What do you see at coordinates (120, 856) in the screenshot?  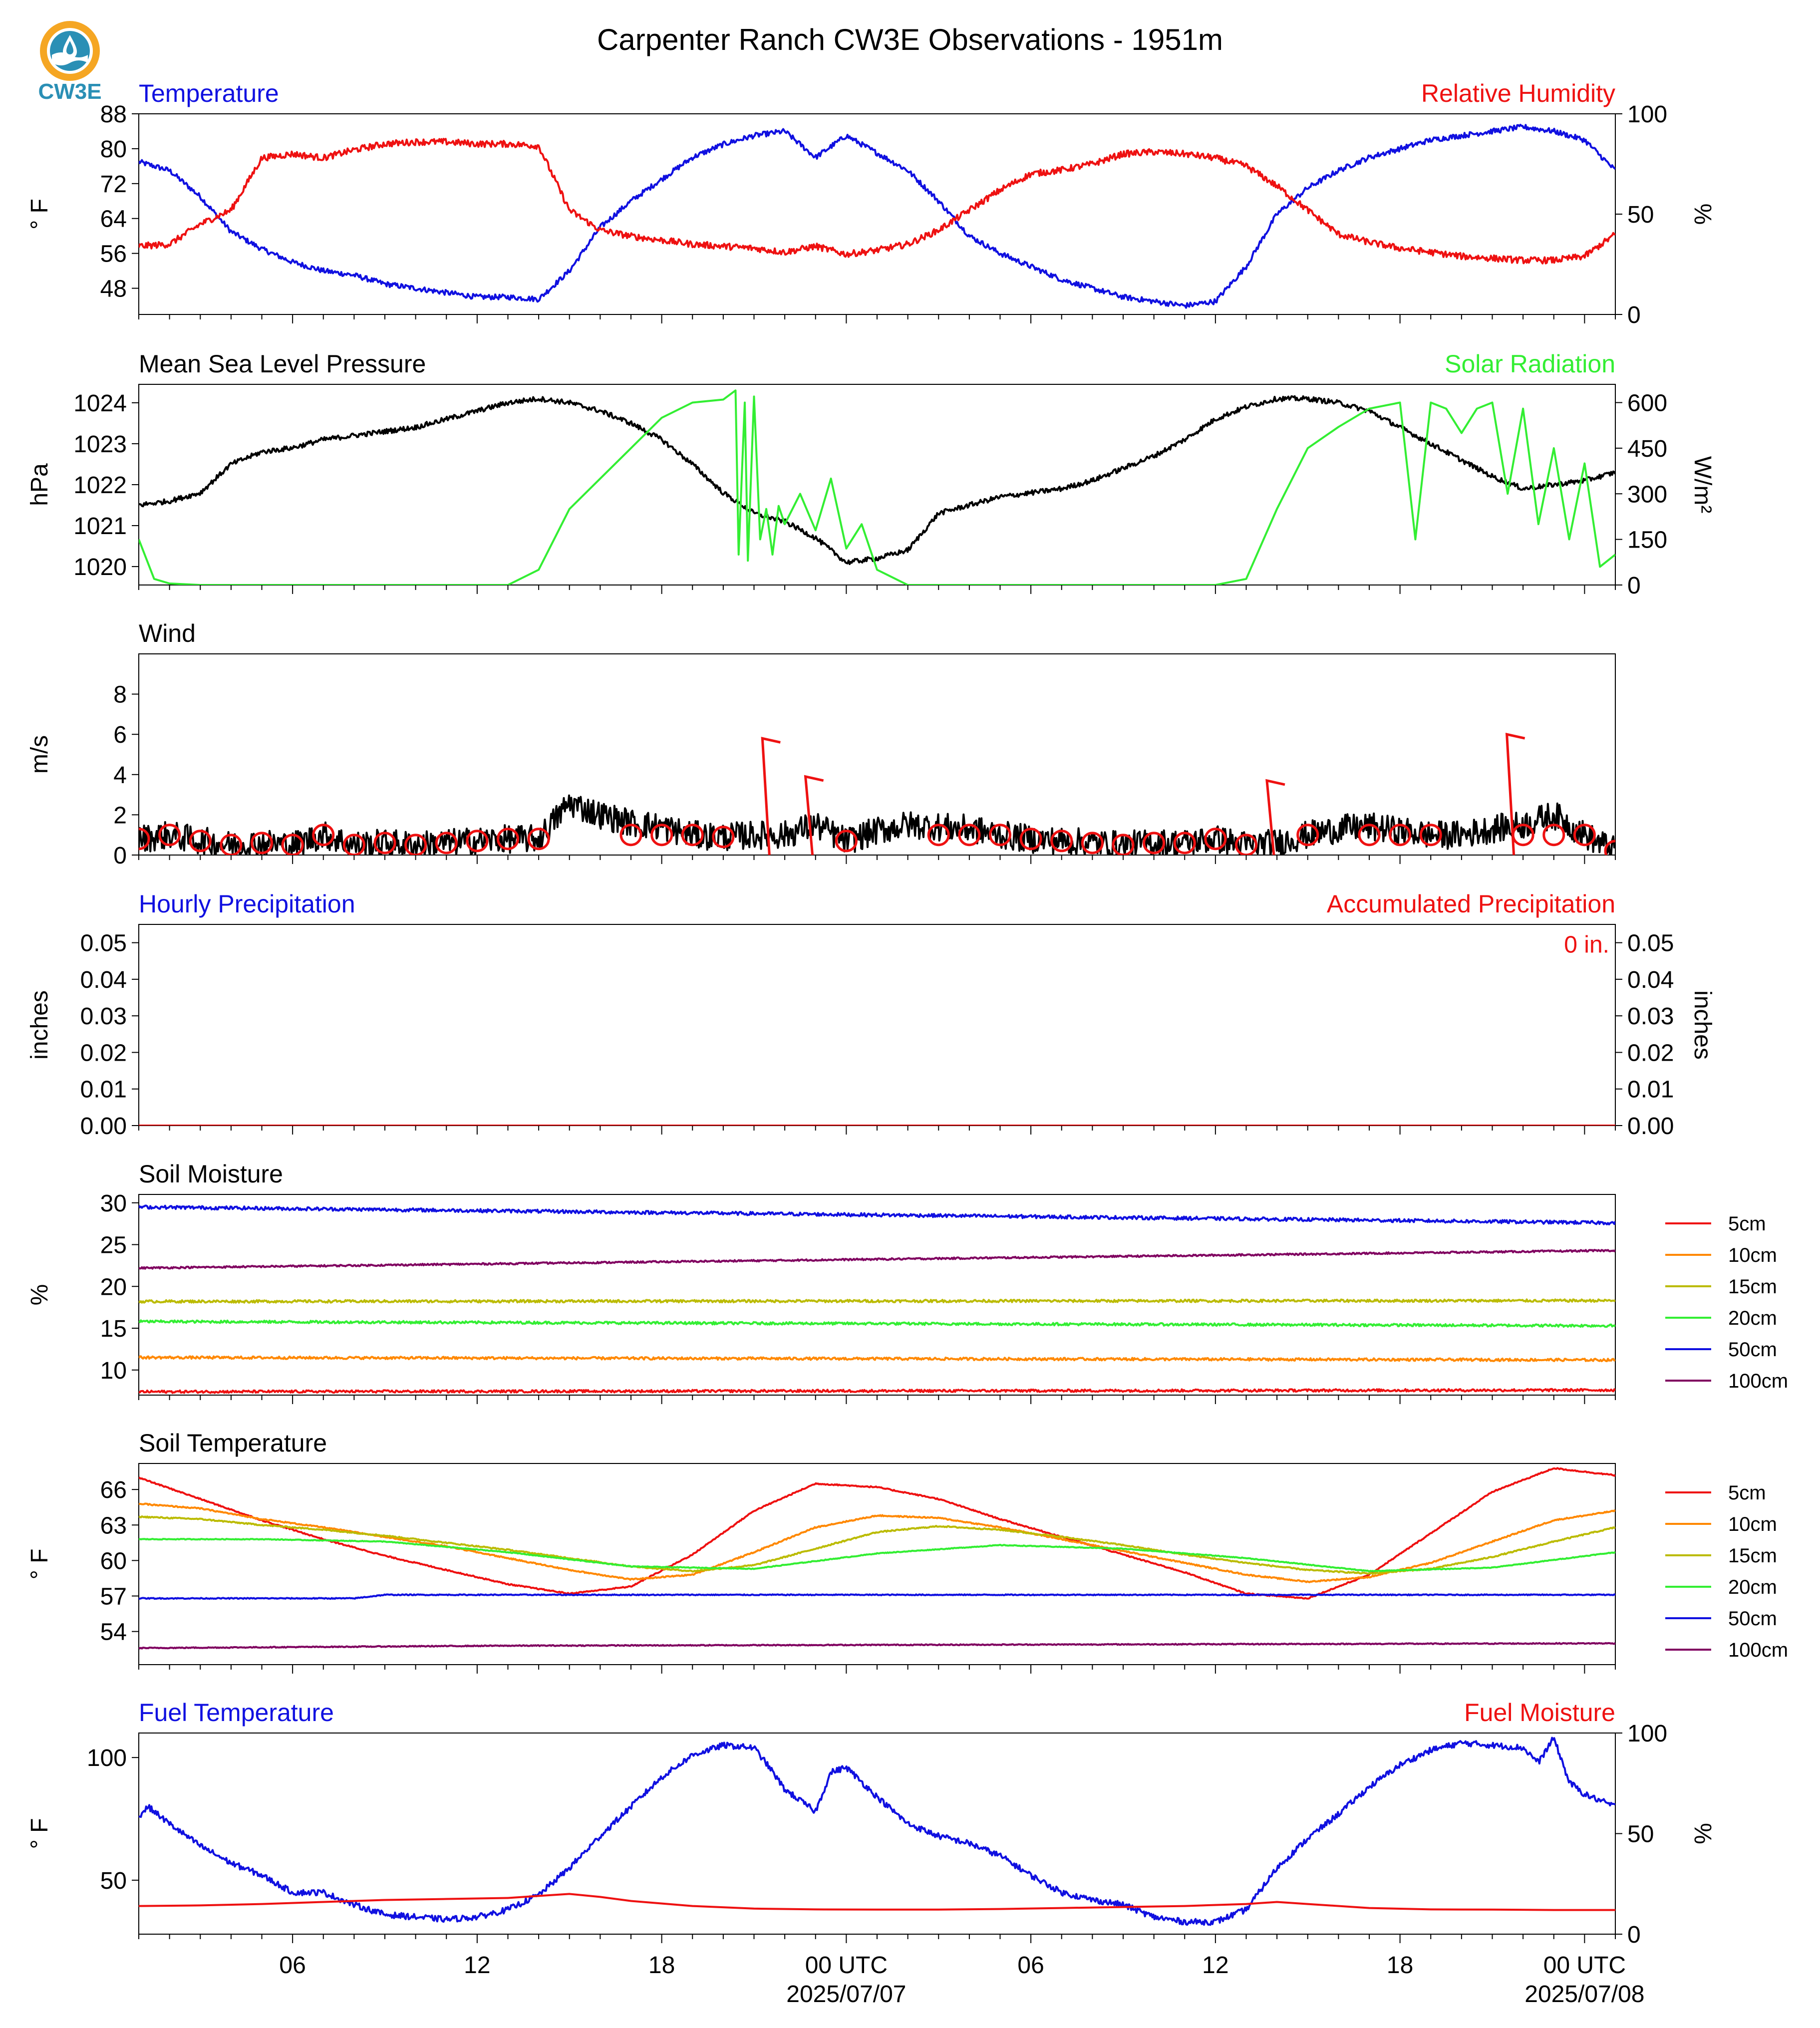 I see `y-tick-label: 0` at bounding box center [120, 856].